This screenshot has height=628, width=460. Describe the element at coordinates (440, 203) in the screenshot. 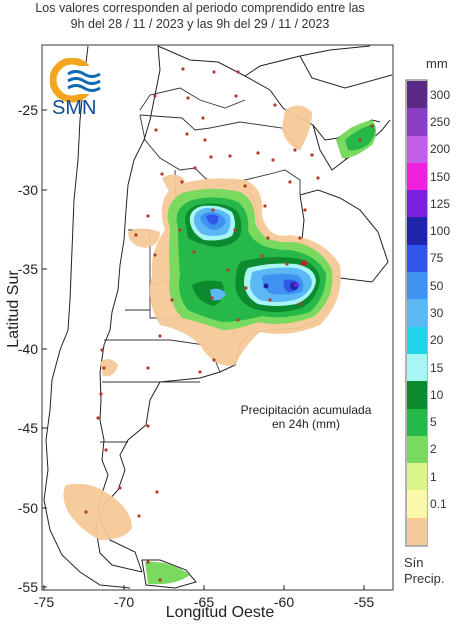

I see `legend-label: 125` at that location.